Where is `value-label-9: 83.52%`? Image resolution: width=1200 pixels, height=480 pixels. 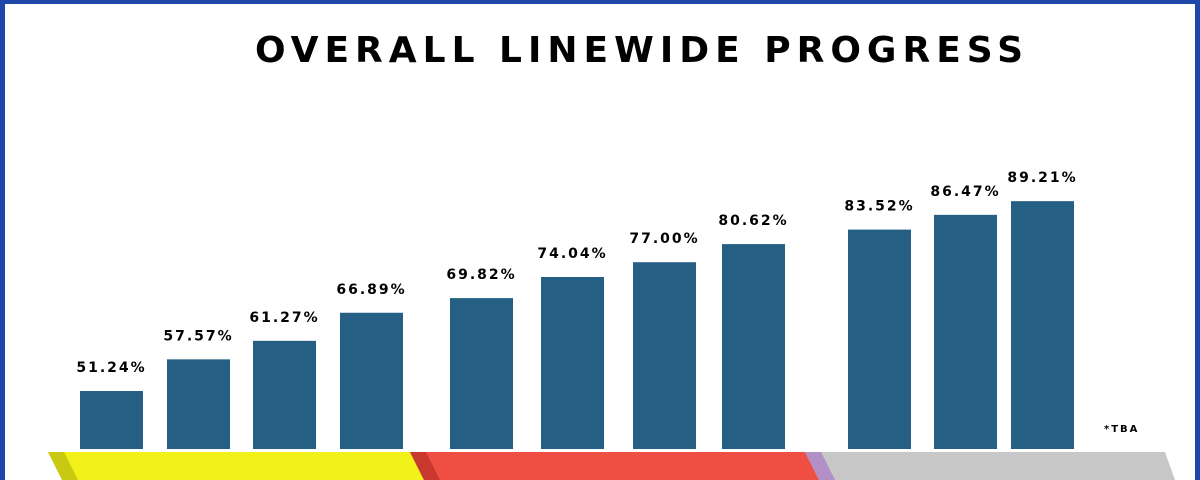 value-label-9: 83.52% is located at coordinates (879, 207).